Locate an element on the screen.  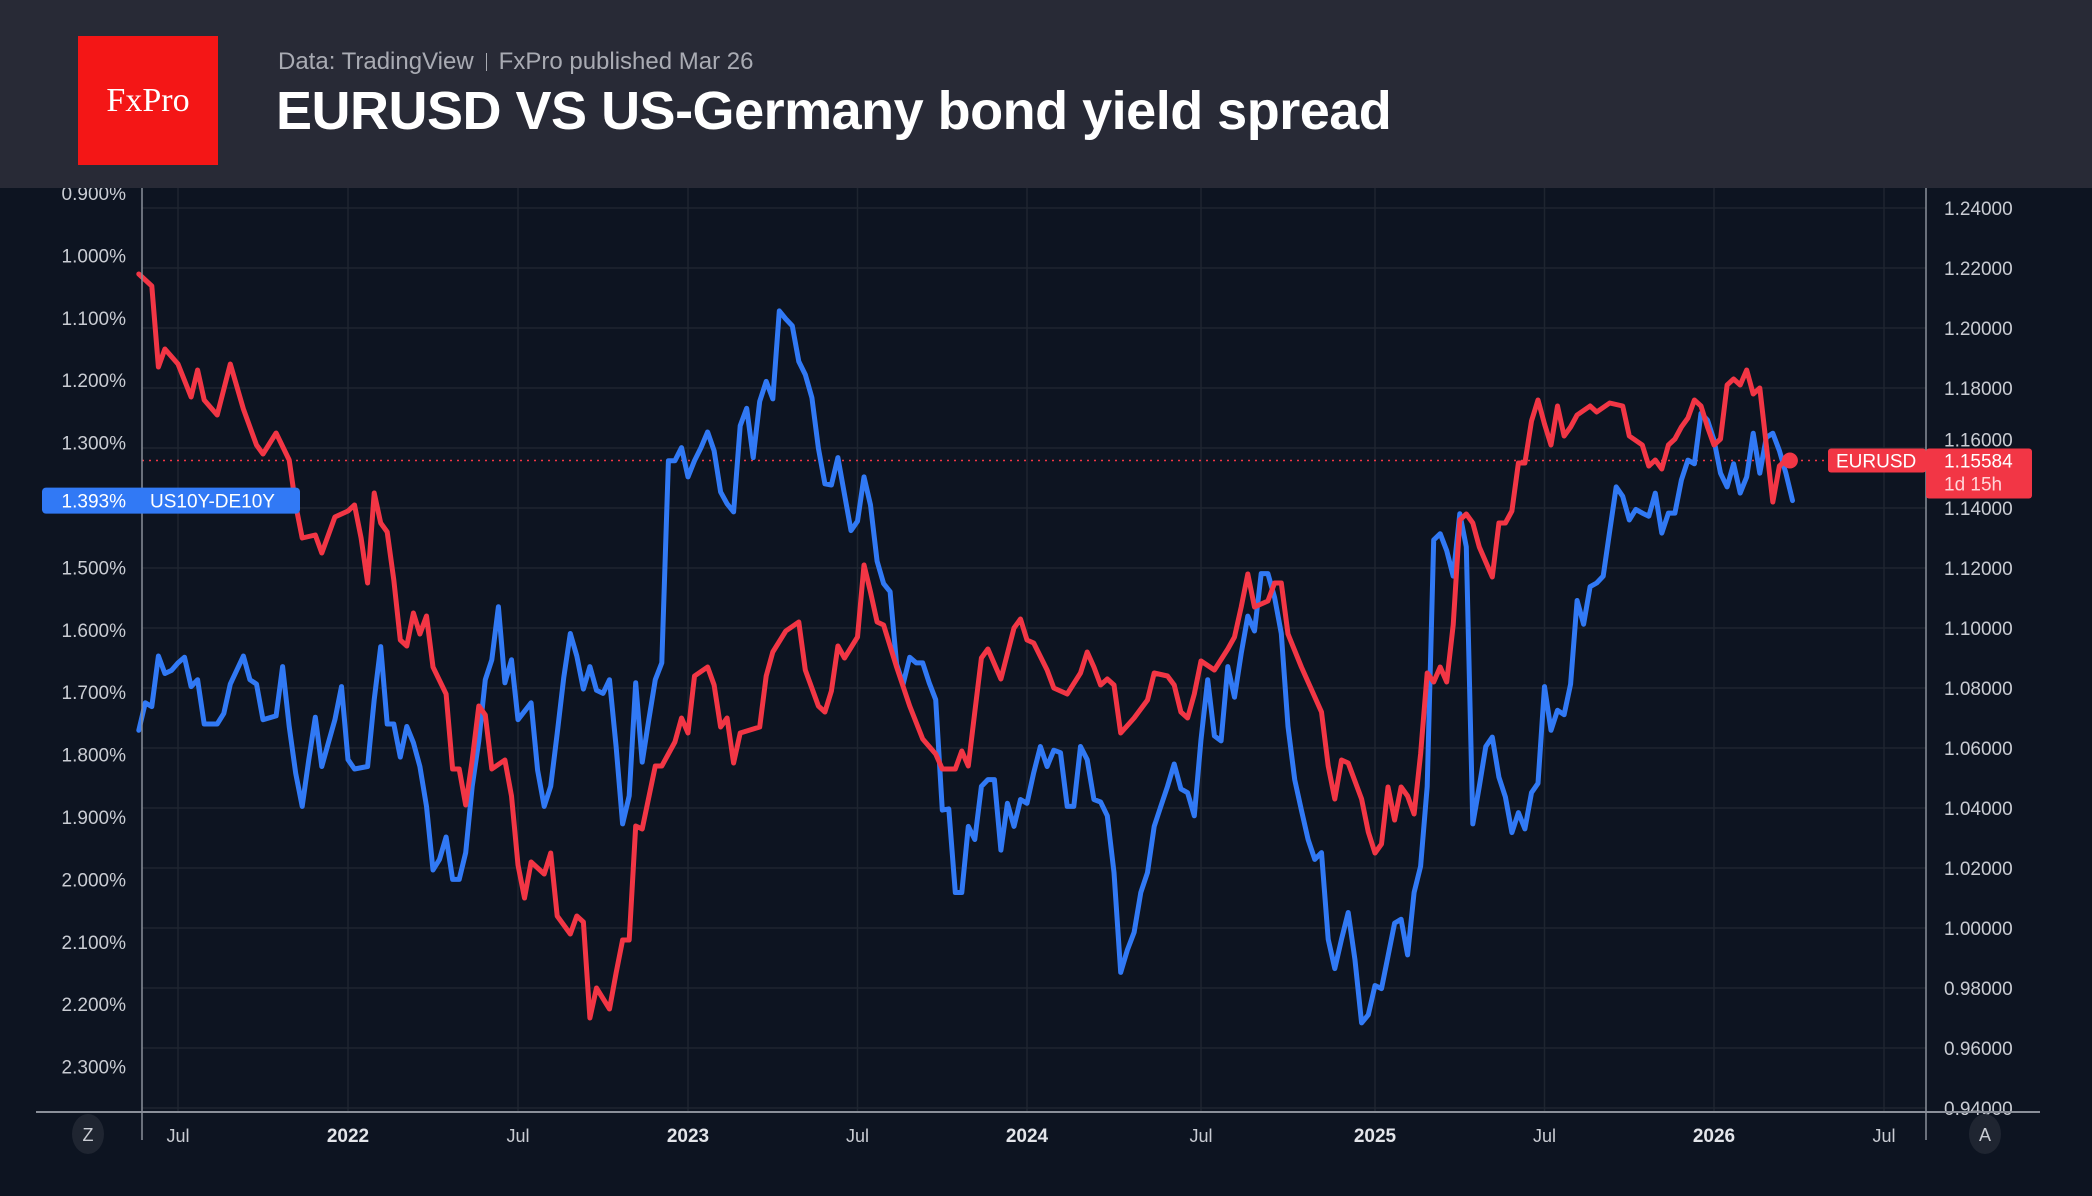
right-axis-tick-label: 1.00000 is located at coordinates (1978, 929).